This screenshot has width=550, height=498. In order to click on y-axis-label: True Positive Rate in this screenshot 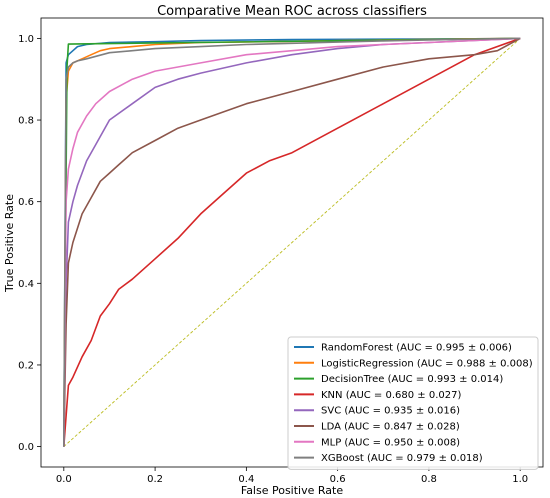, I will do `click(9, 243)`.